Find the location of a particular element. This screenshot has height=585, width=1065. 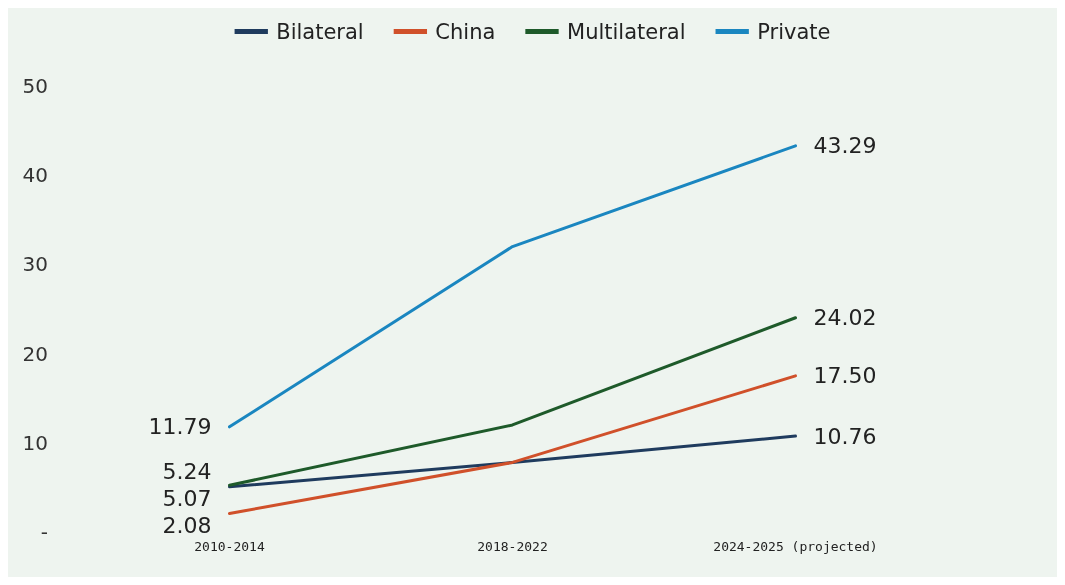

data-label: 17.50 is located at coordinates (845, 376).